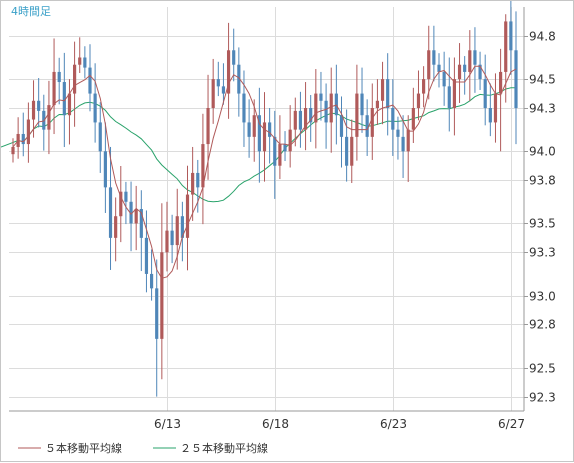 The image size is (574, 463). Describe the element at coordinates (511, 424) in the screenshot. I see `x-tick-label: 6/27` at that location.